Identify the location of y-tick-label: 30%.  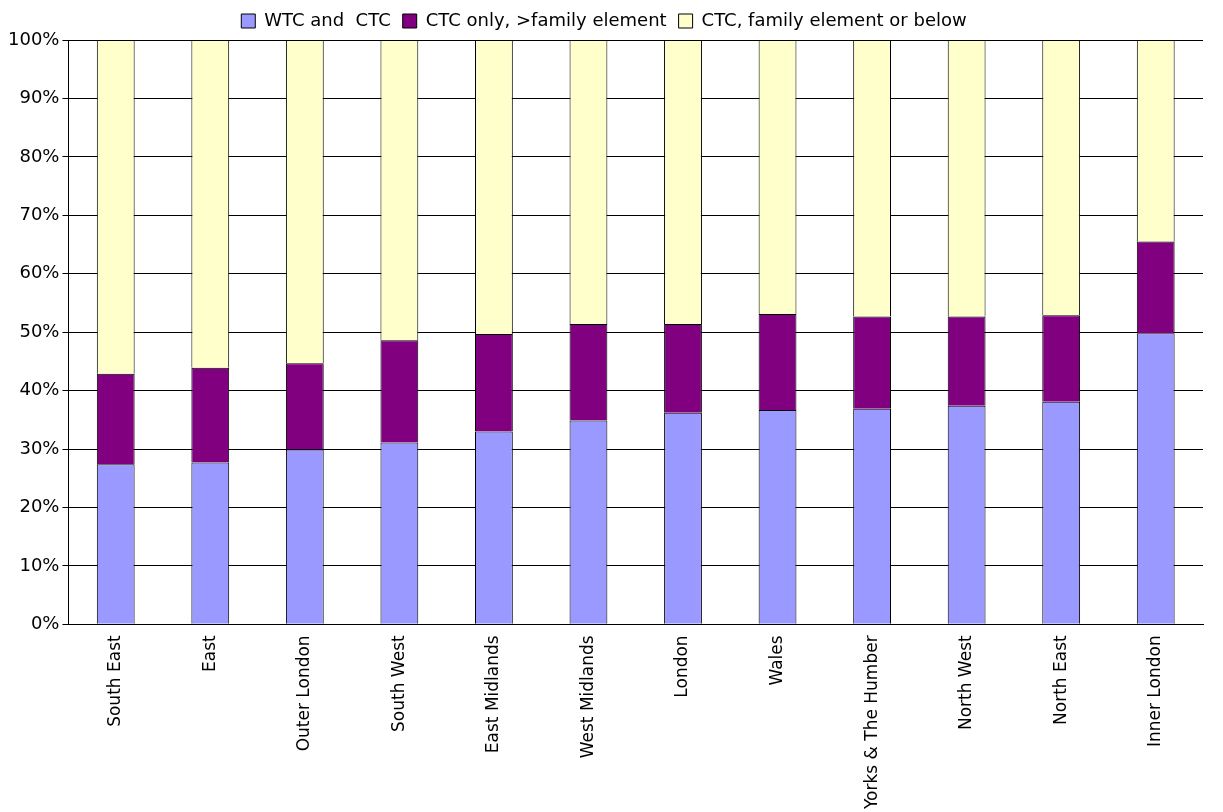
(39, 447).